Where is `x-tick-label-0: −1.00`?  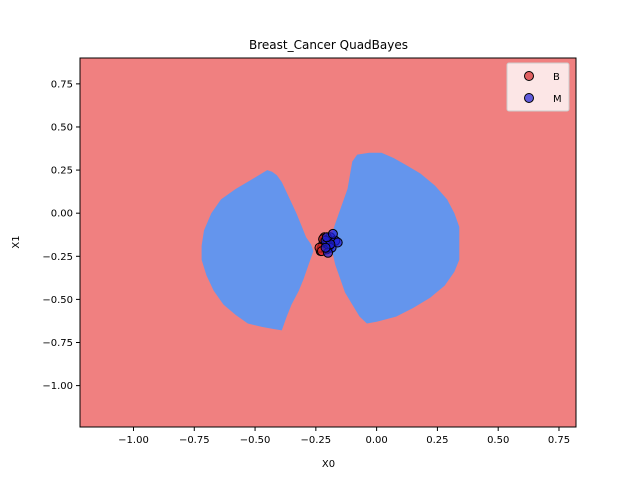
x-tick-label-0: −1.00 is located at coordinates (133, 440).